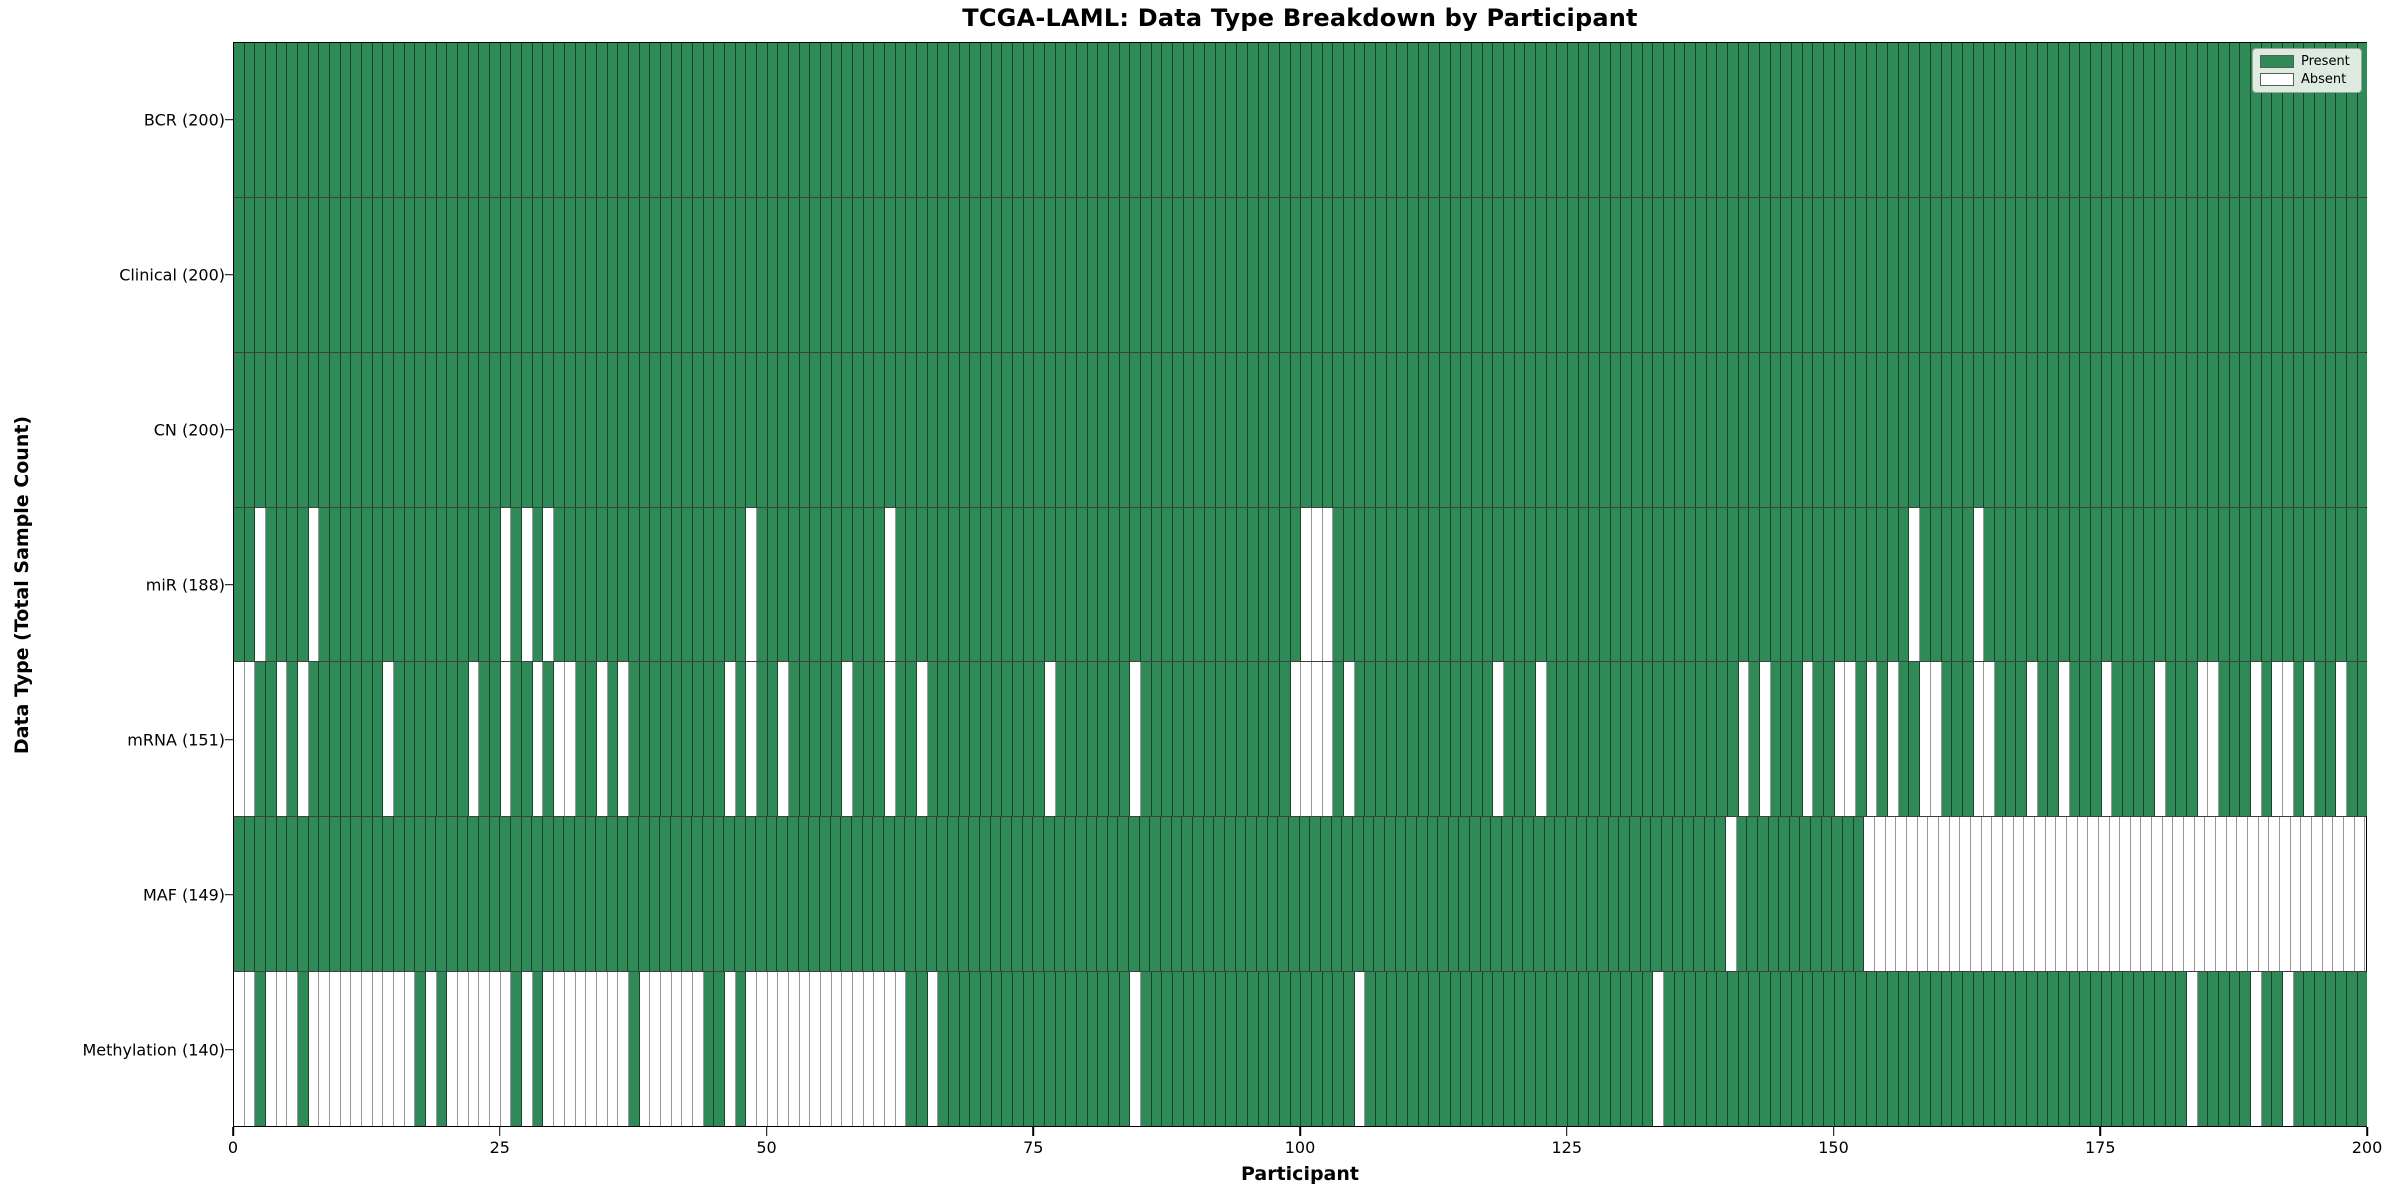 The image size is (2400, 1200). What do you see at coordinates (233, 1147) in the screenshot?
I see `x-tick-label: 0` at bounding box center [233, 1147].